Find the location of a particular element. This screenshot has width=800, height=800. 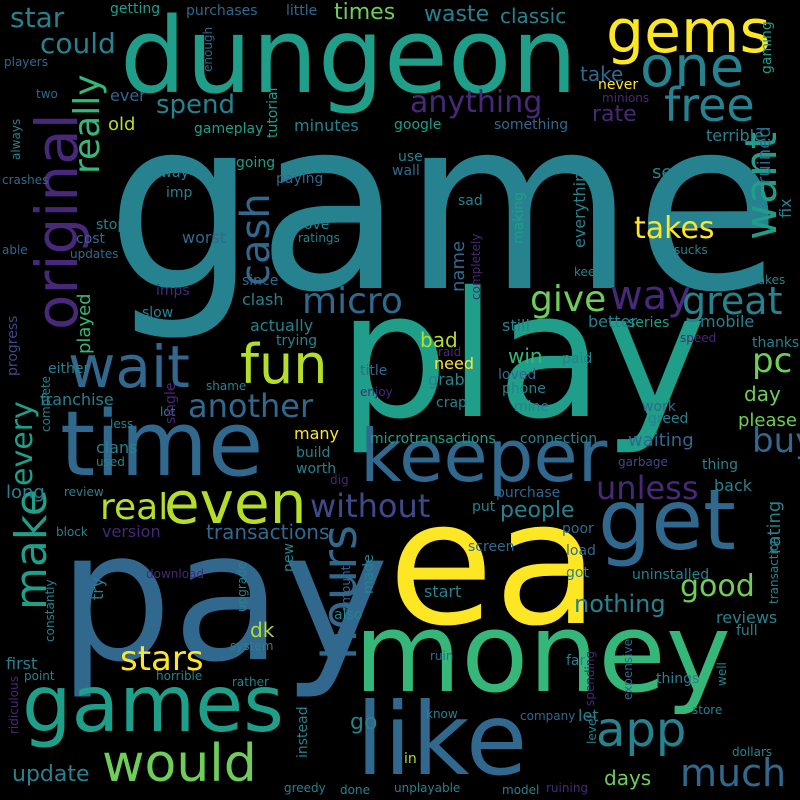

word-wait: wait is located at coordinates (129, 367).